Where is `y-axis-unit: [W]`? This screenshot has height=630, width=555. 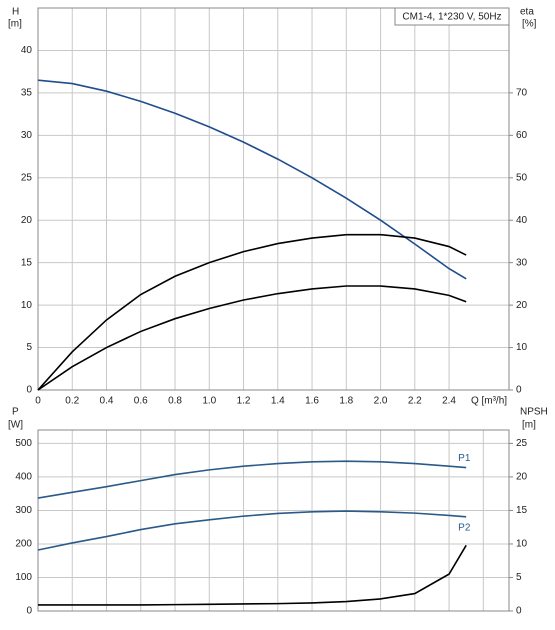
y-axis-unit: [W] is located at coordinates (15, 425).